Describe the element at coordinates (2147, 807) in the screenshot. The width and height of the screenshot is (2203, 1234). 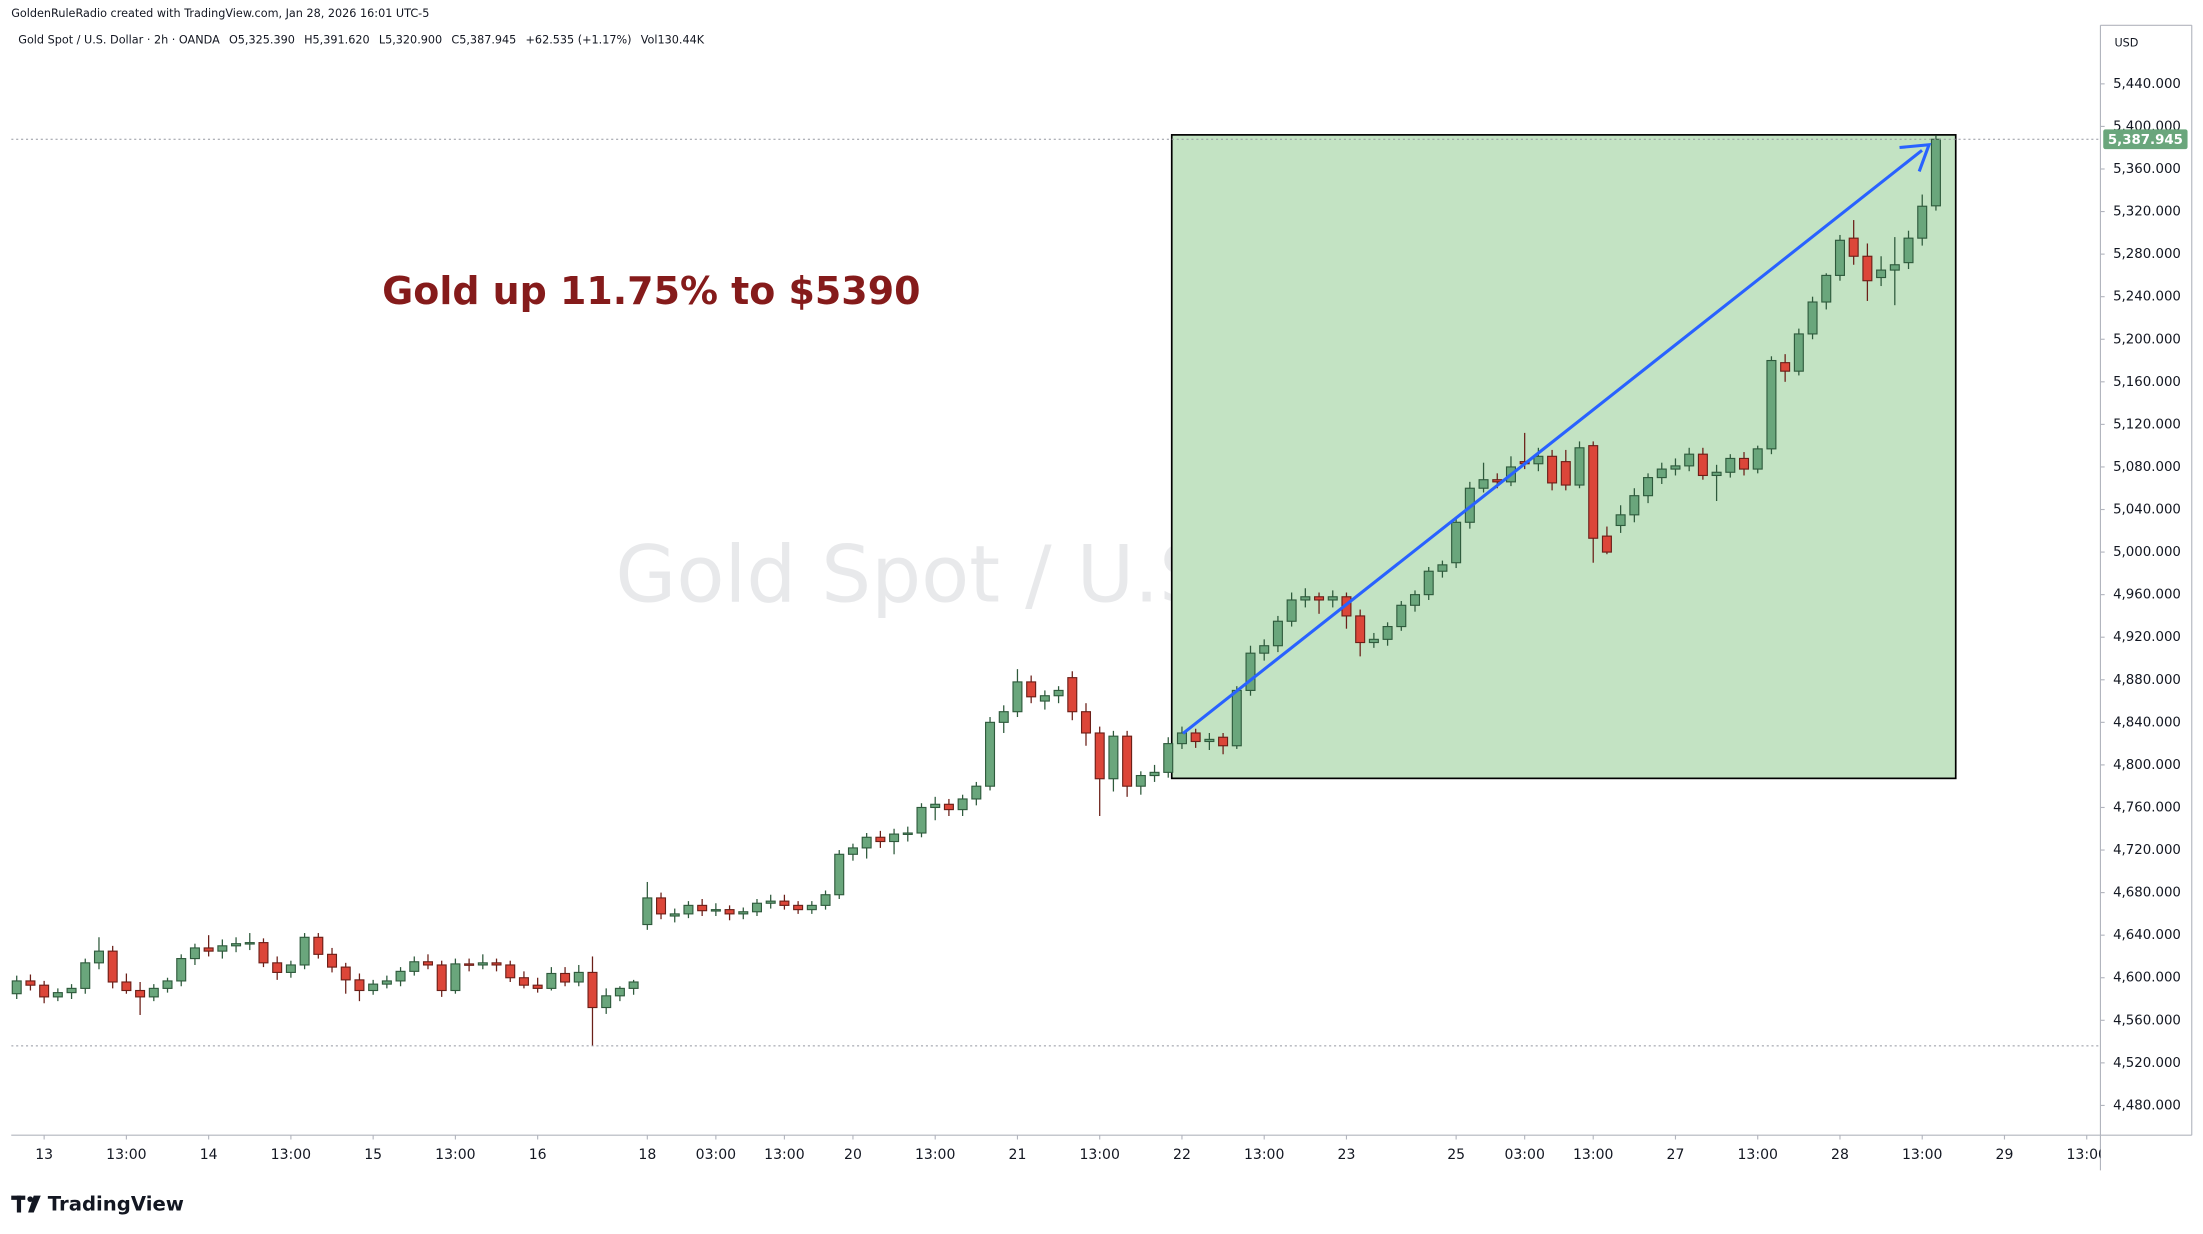
I see `y-tick-label: 4,760.000` at that location.